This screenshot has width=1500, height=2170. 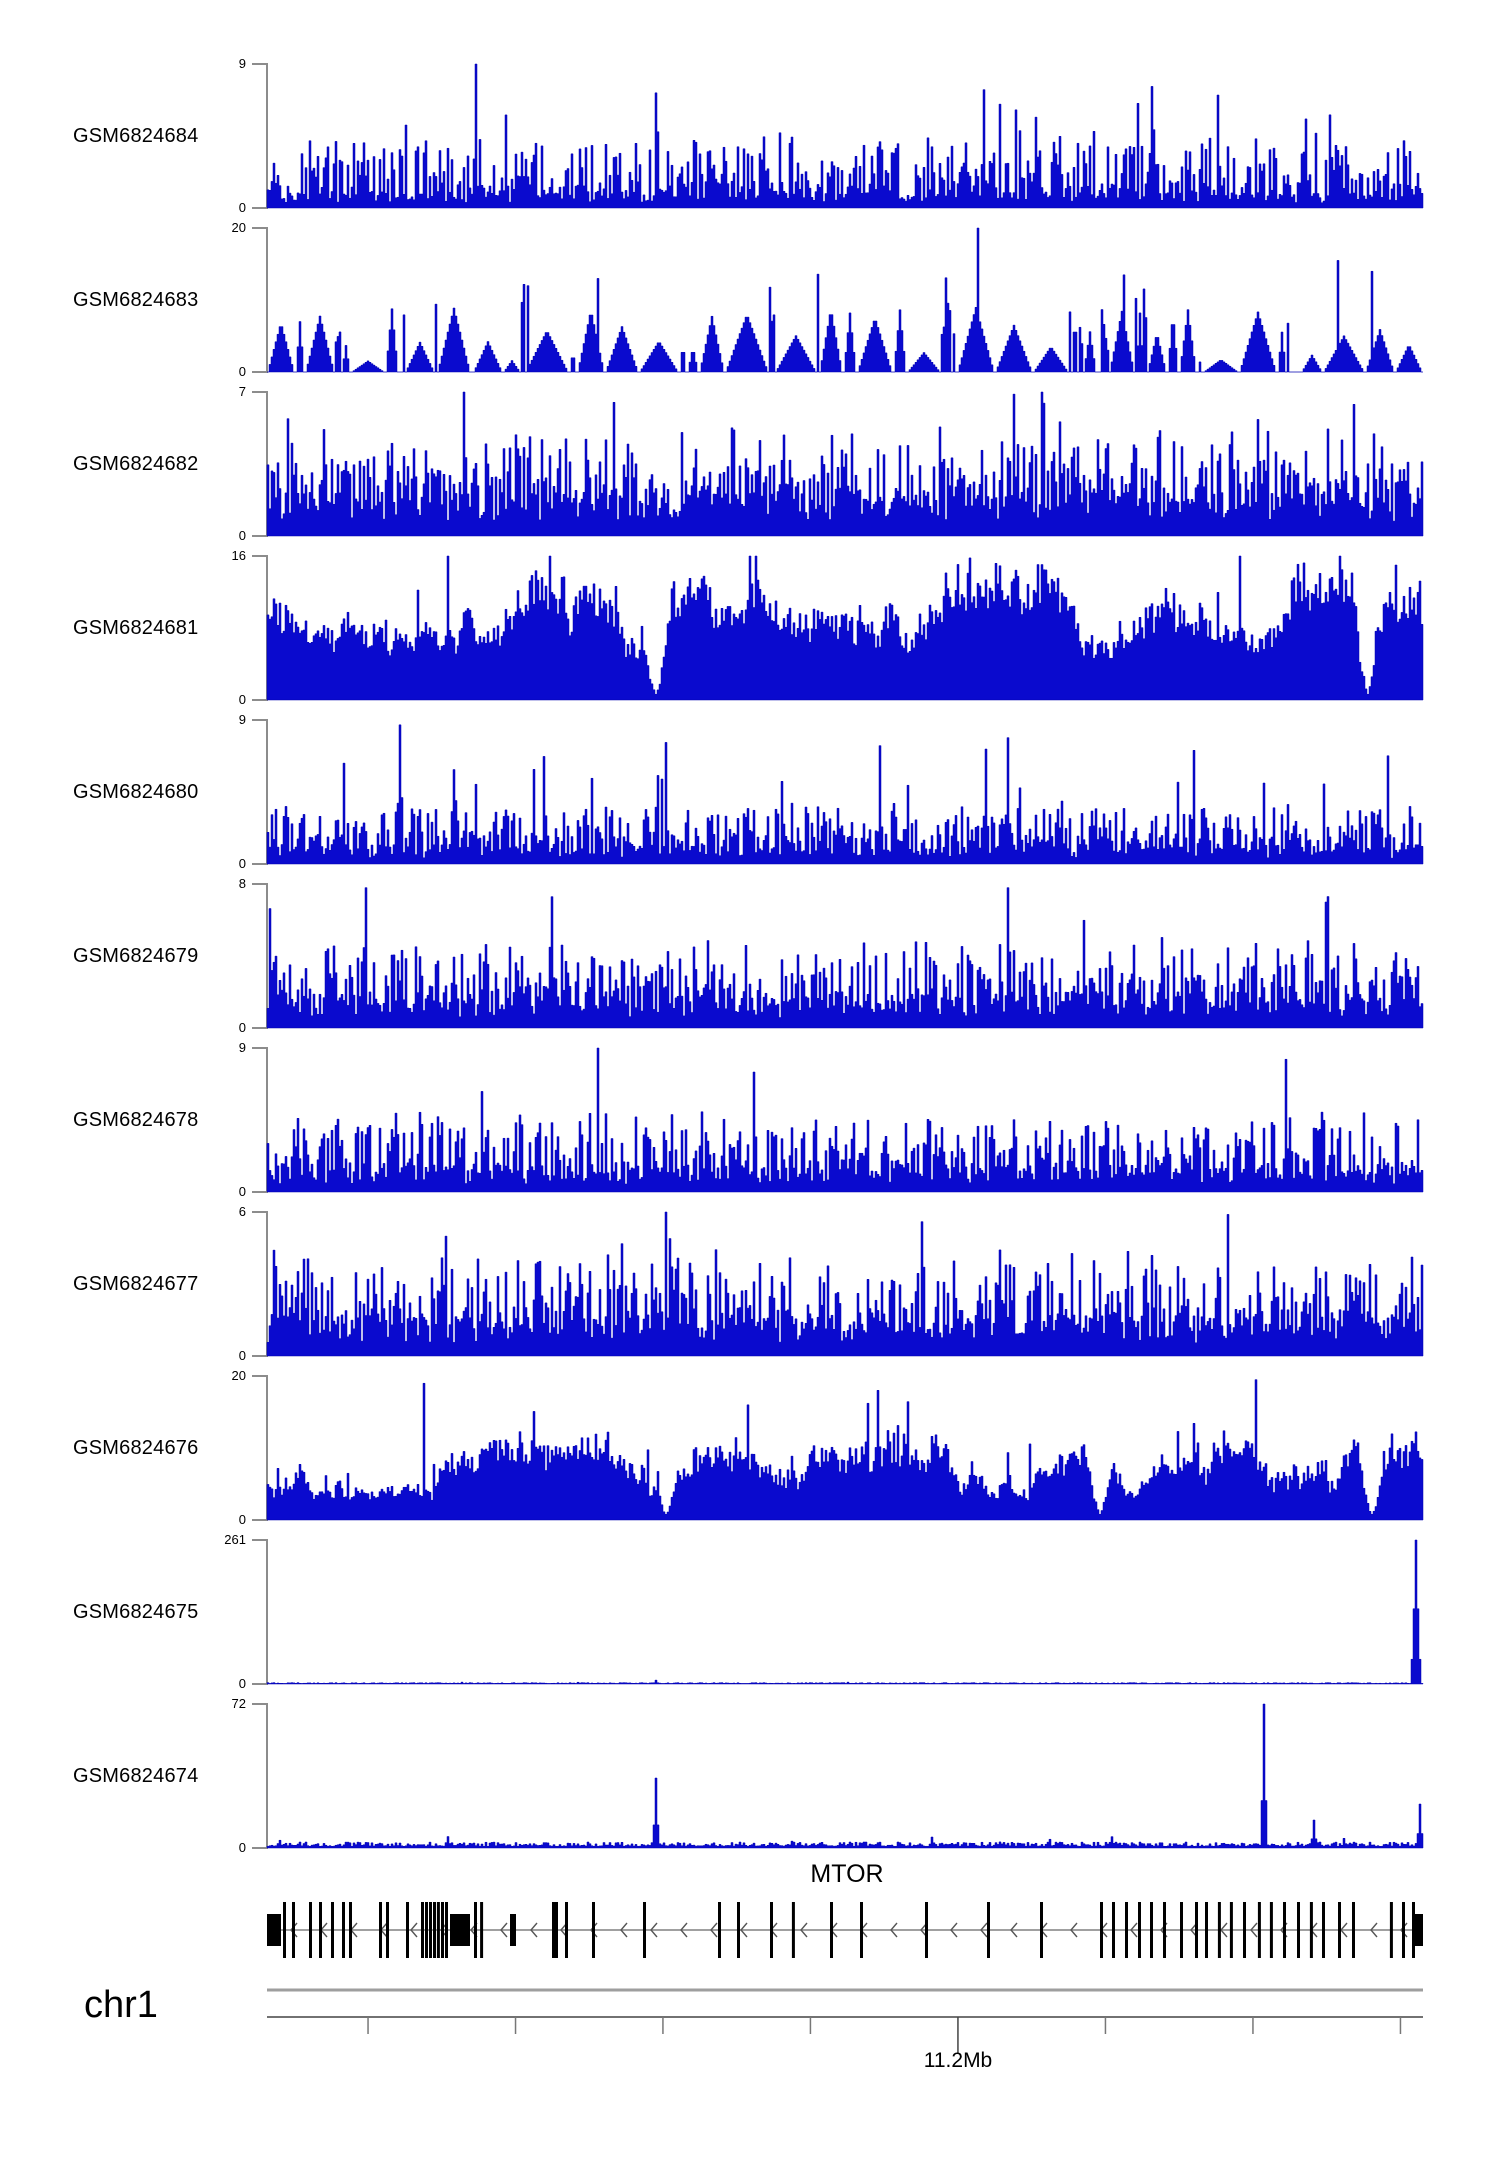 What do you see at coordinates (242, 883) in the screenshot?
I see `track-ymax-label: 8` at bounding box center [242, 883].